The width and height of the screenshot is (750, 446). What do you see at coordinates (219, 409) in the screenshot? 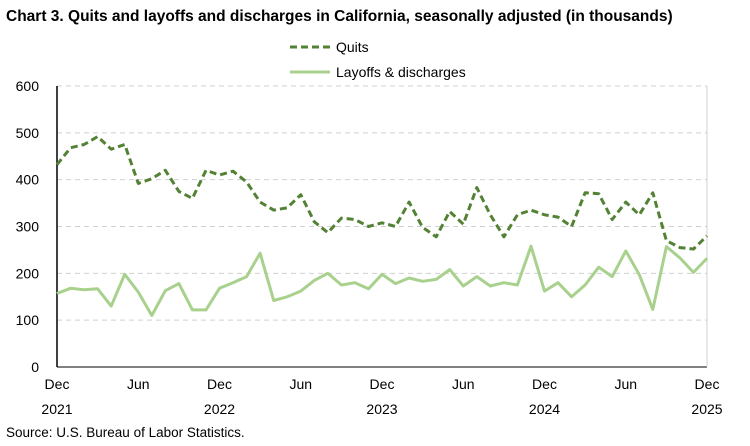
I see `x-tick-year: 2022` at bounding box center [219, 409].